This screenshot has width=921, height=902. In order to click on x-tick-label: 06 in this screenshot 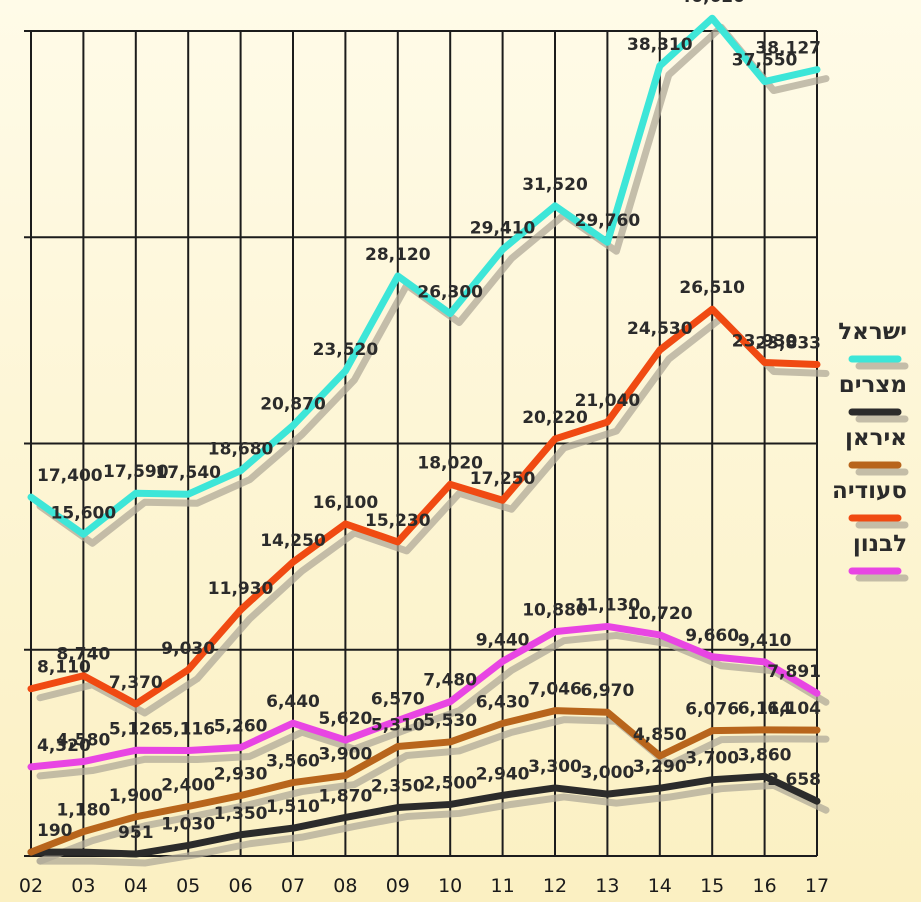, I will do `click(241, 886)`.